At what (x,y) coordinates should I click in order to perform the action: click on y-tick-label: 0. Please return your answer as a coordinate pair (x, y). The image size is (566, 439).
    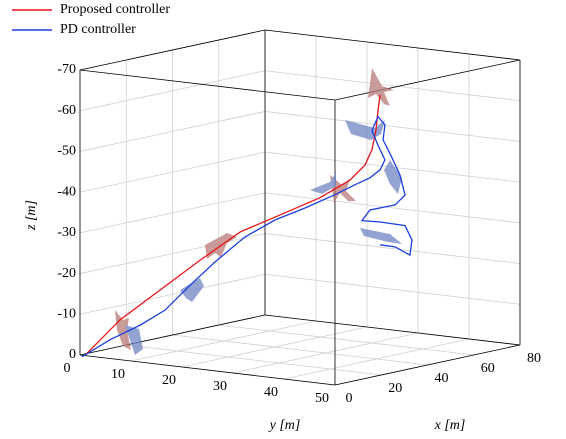
    Looking at the image, I should click on (67, 368).